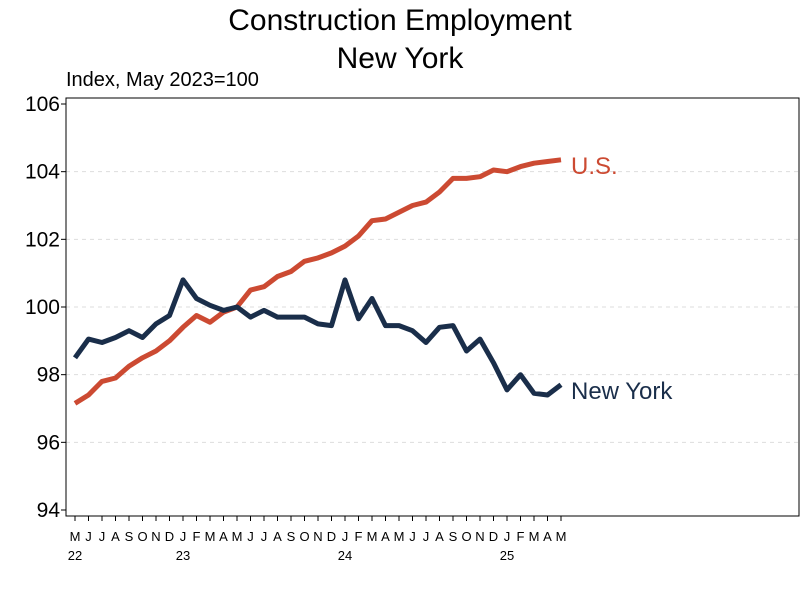 Image resolution: width=800 pixels, height=600 pixels. I want to click on x-tick-label-8: J, so click(183, 536).